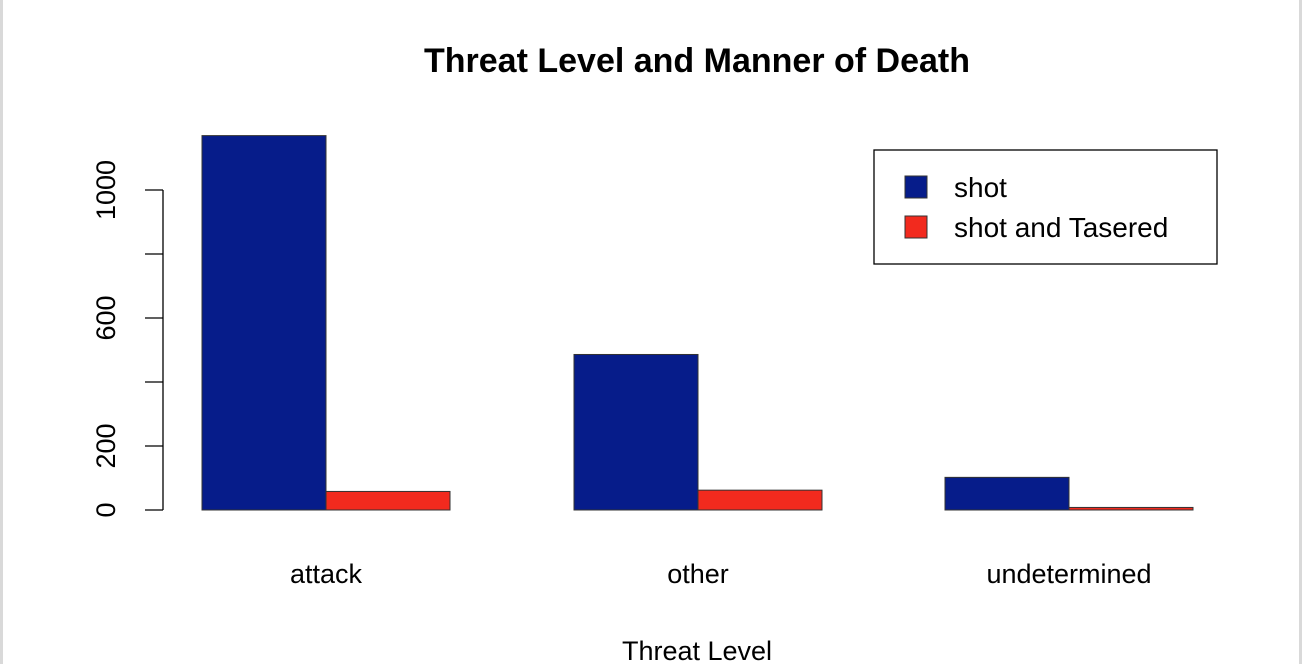  I want to click on x-axis-labels: attack other undetermined, so click(721, 574).